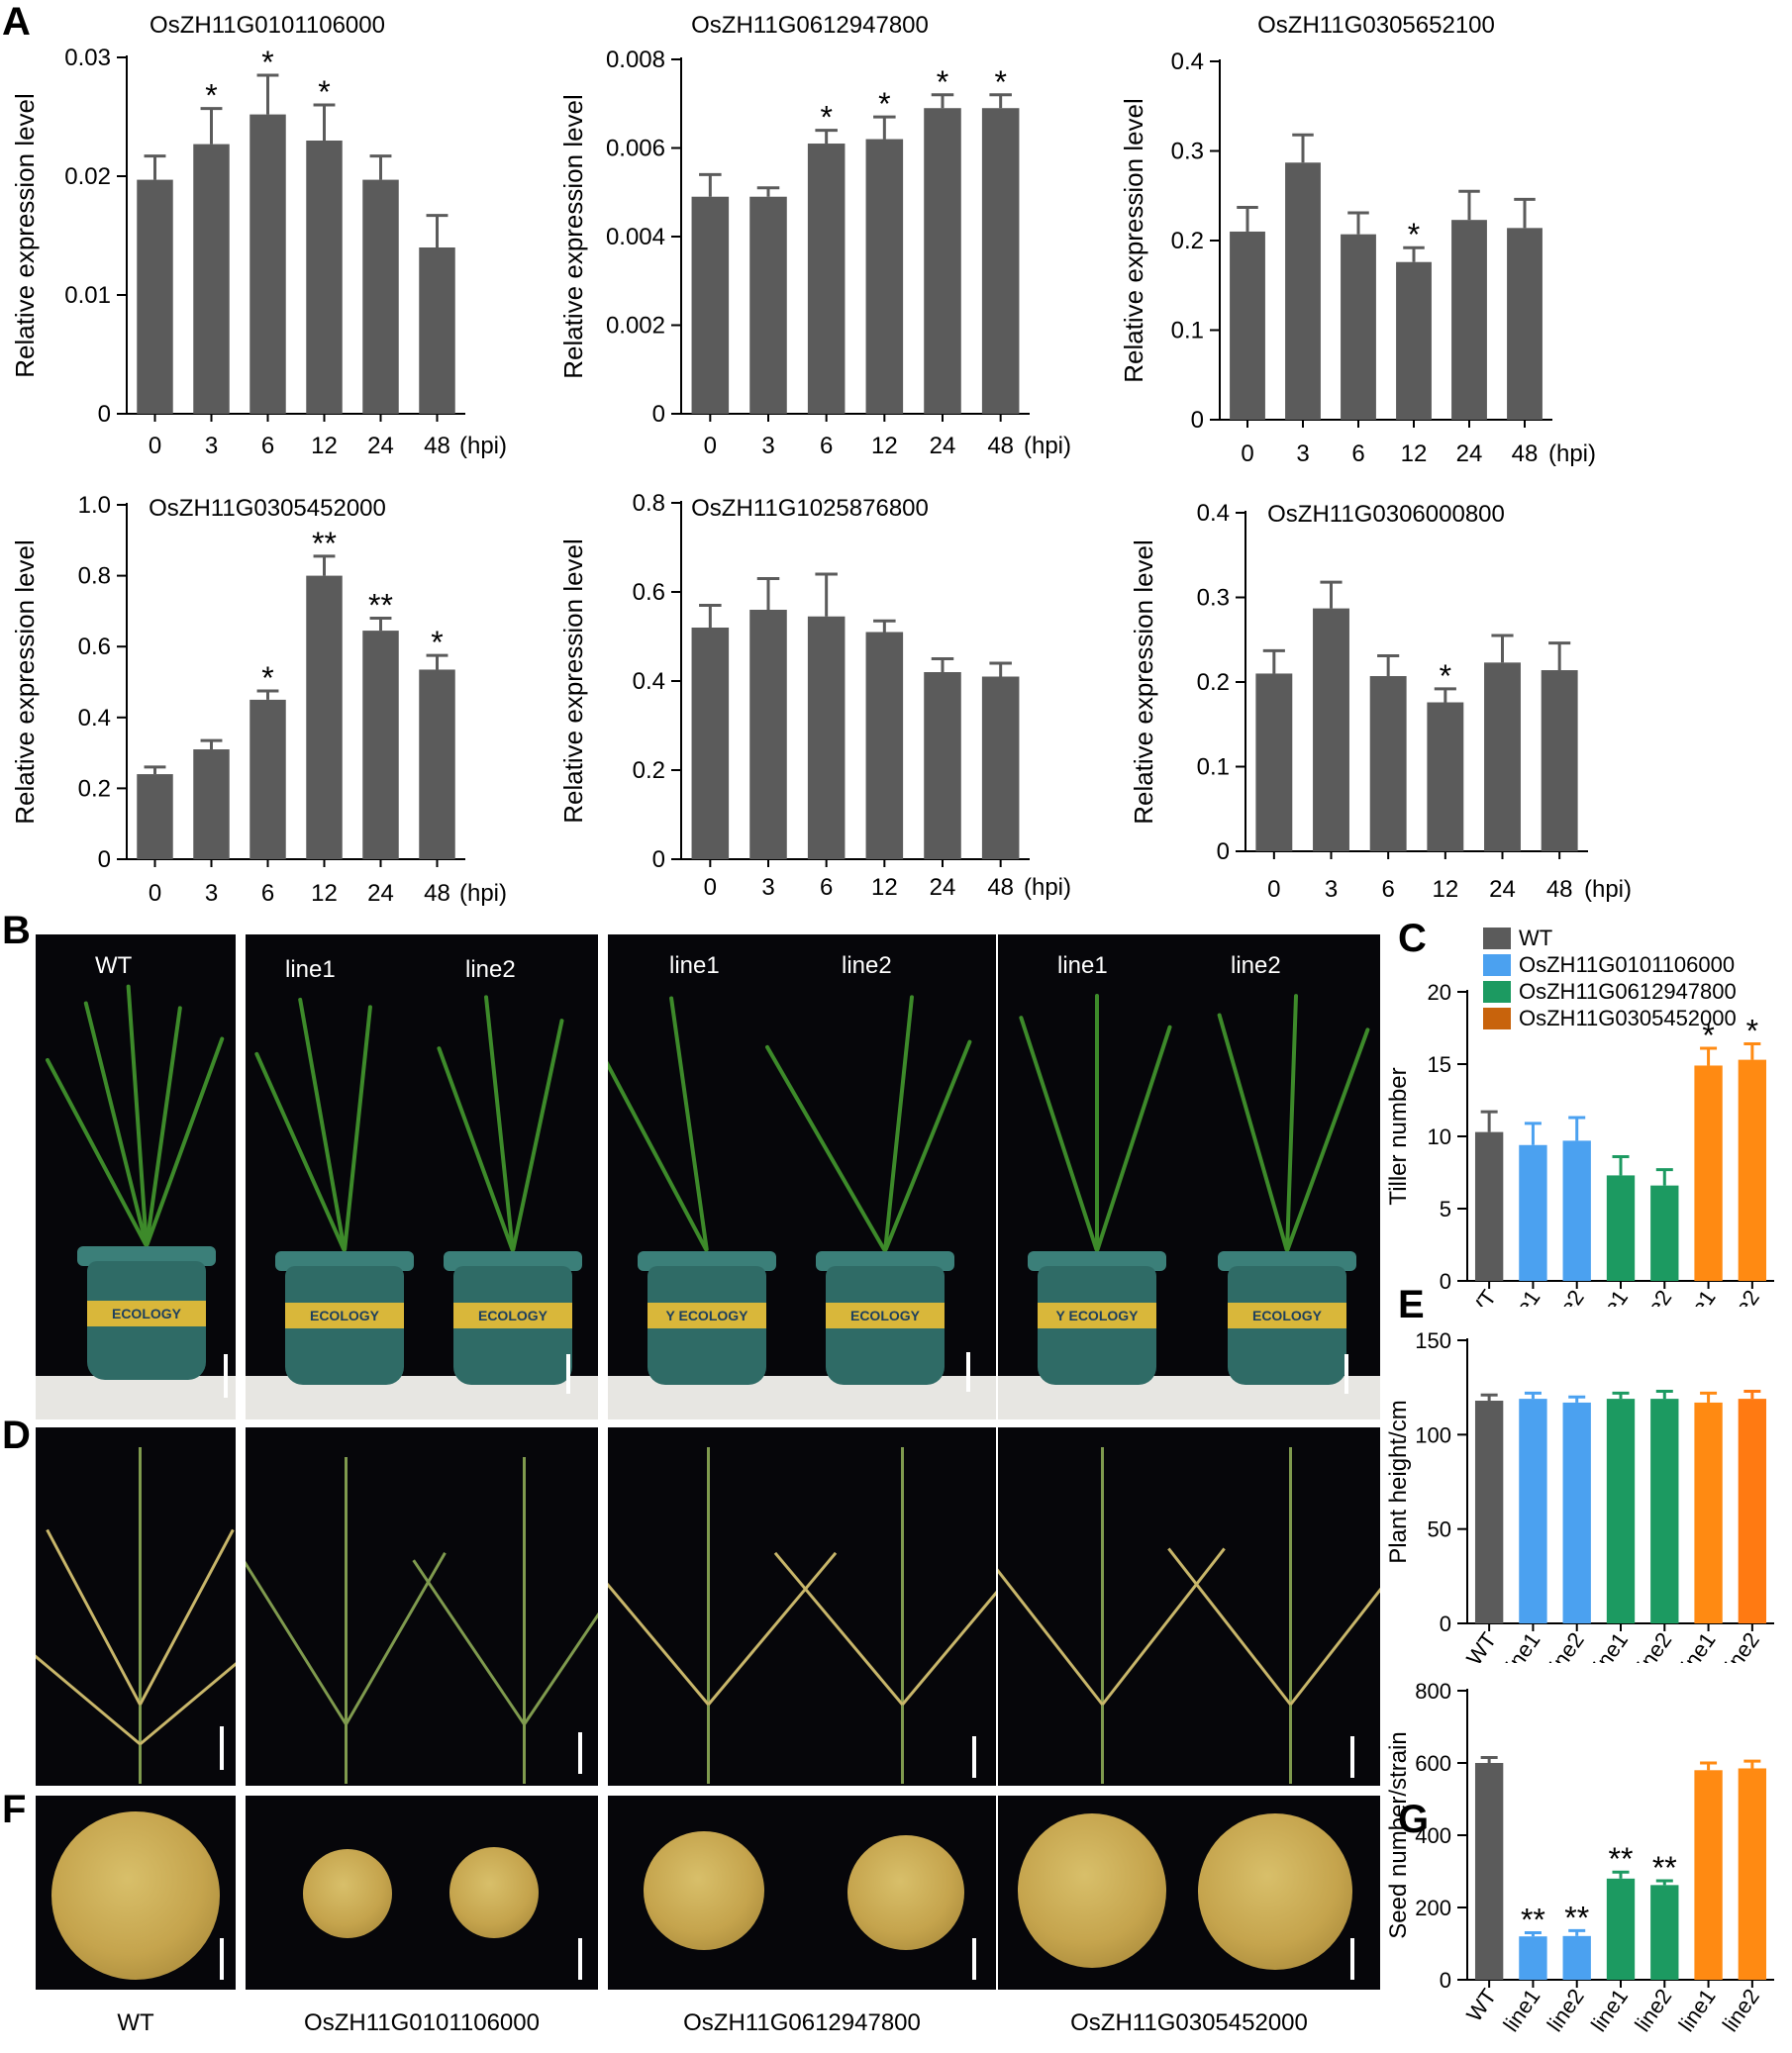 The width and height of the screenshot is (1792, 2053). I want to click on y-tick-label: 150, so click(1433, 1341).